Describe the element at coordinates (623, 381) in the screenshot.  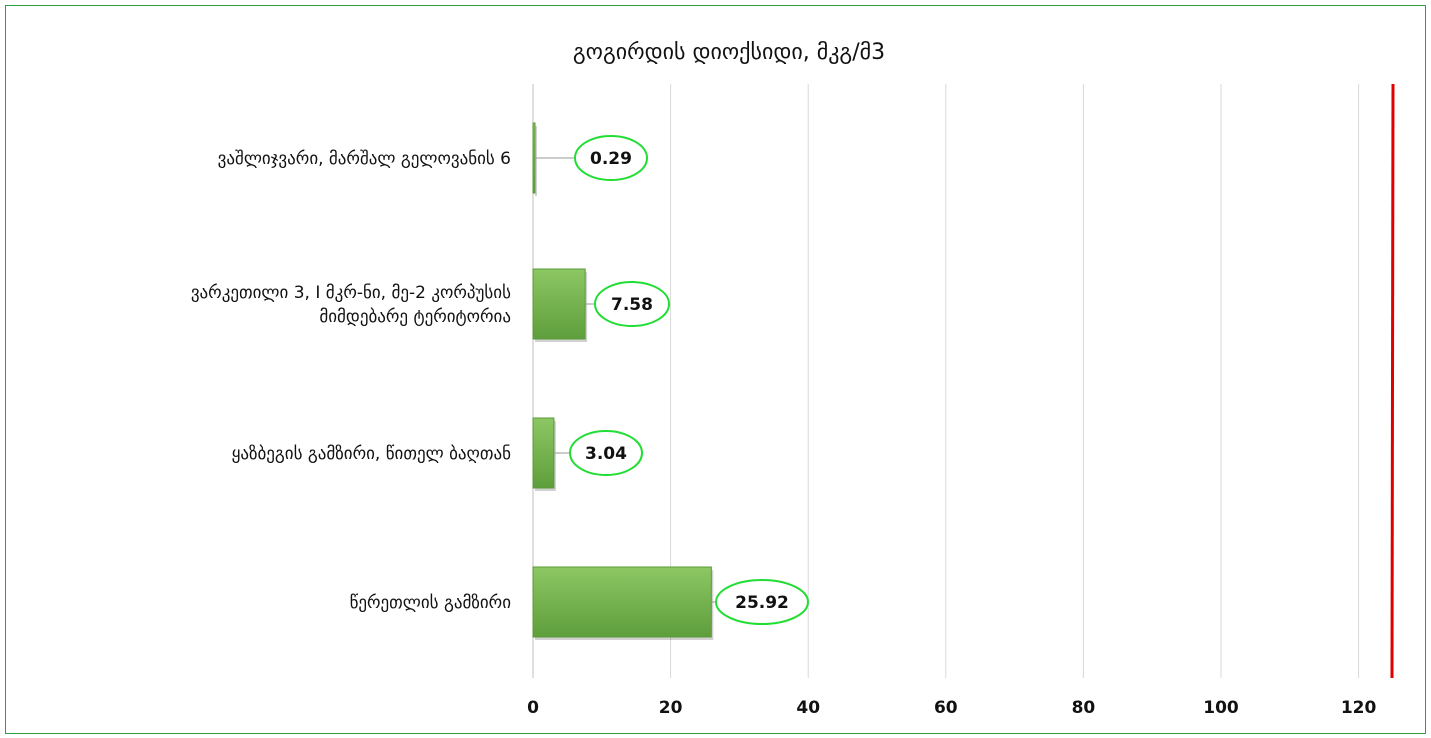
I see `bars` at that location.